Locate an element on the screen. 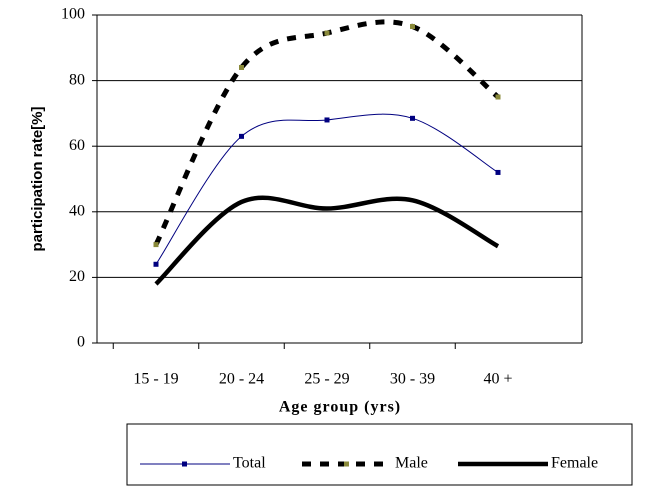 This screenshot has width=670, height=495. y-tick-label: 100 is located at coordinates (73, 14).